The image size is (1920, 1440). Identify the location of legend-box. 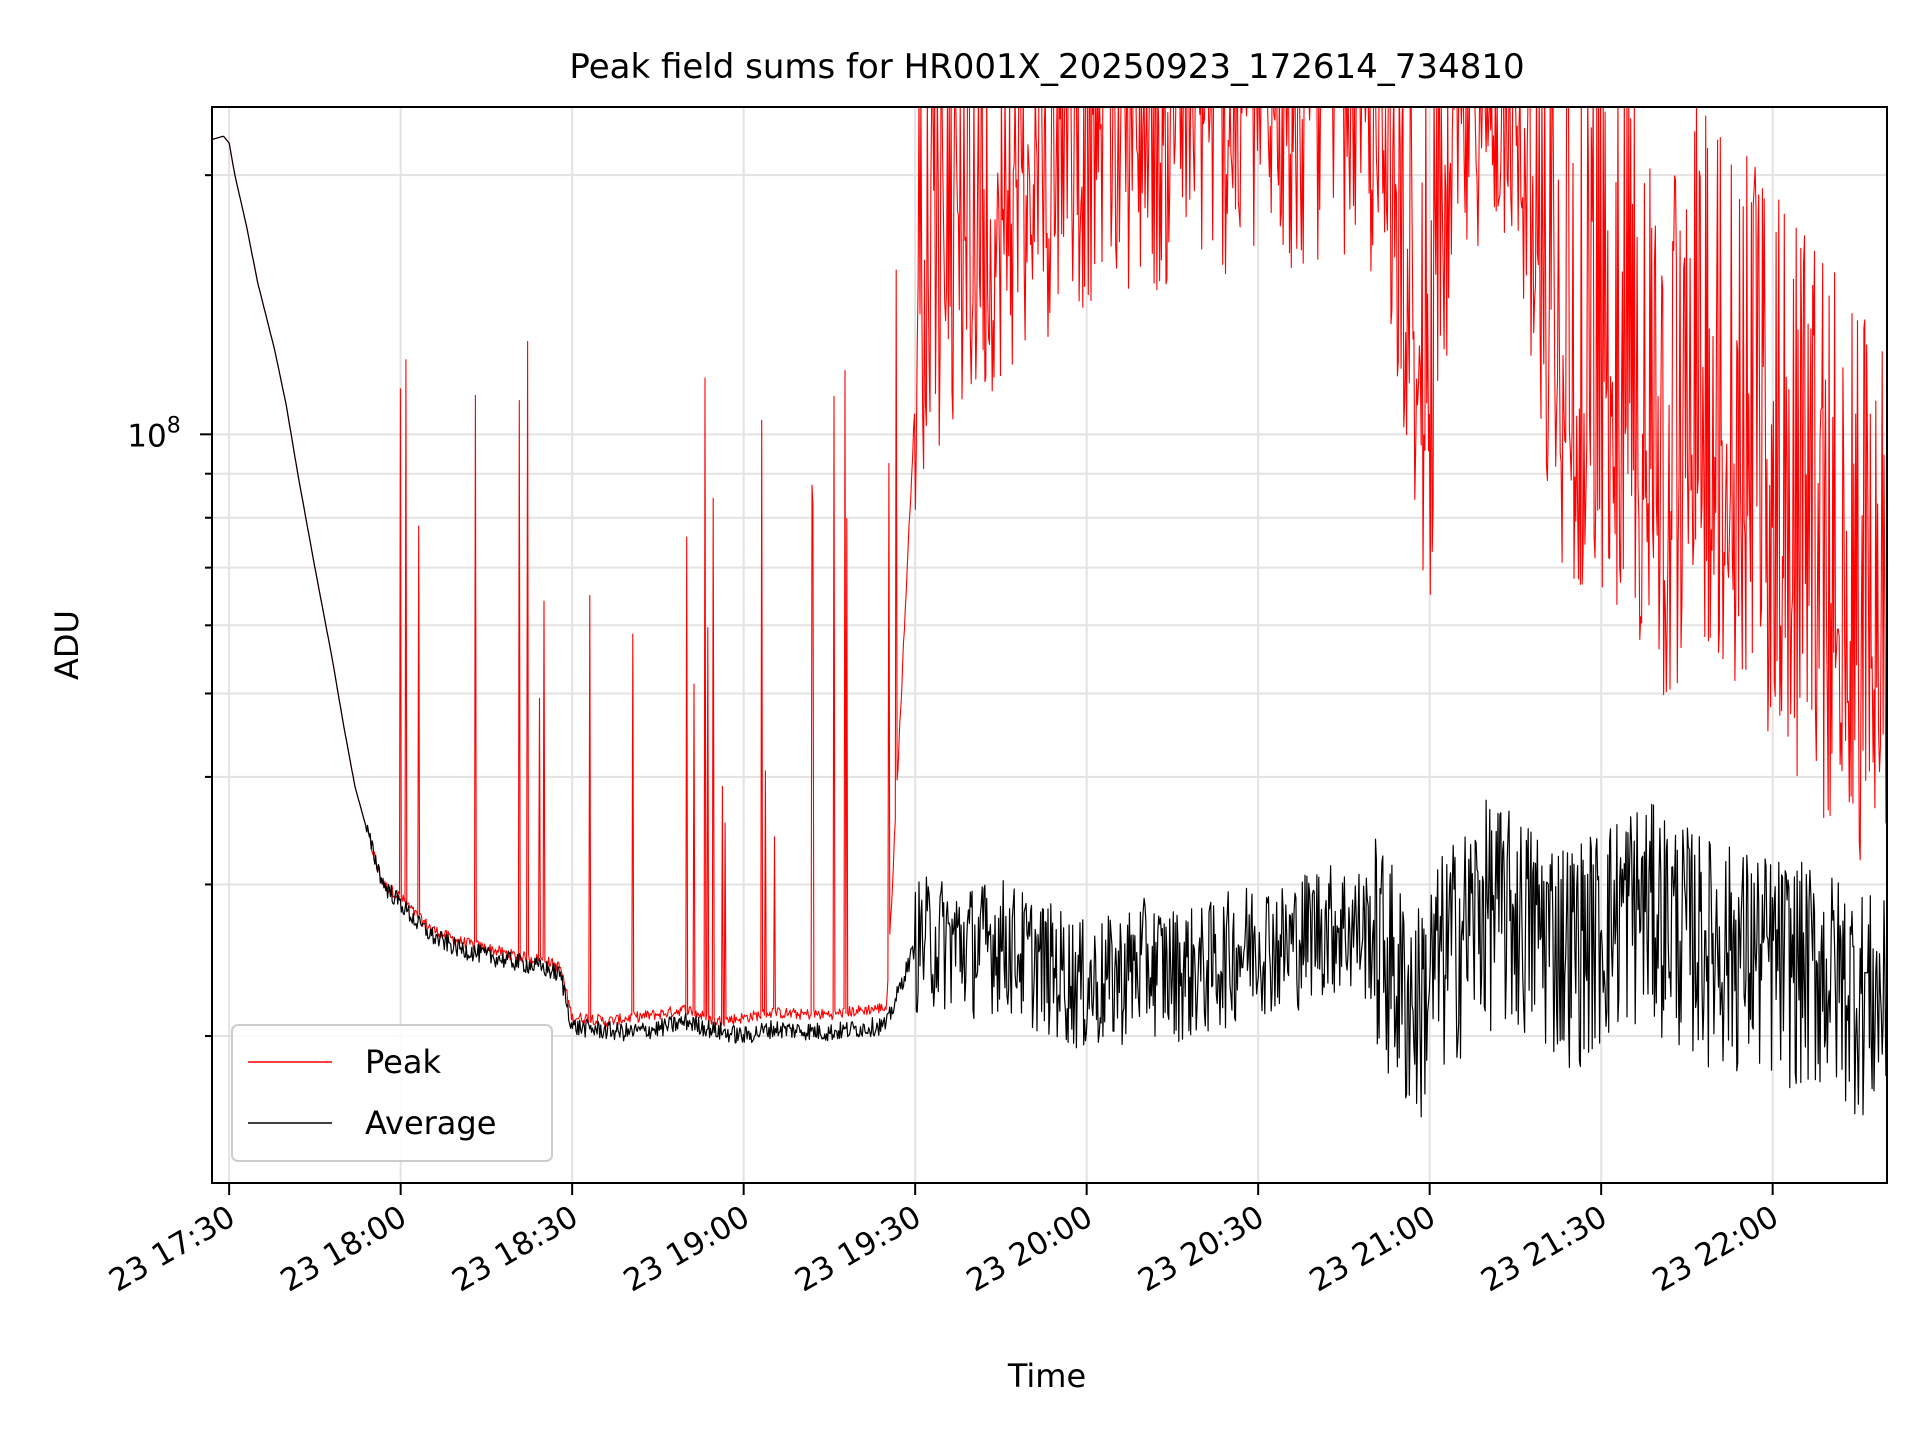
(392, 1093).